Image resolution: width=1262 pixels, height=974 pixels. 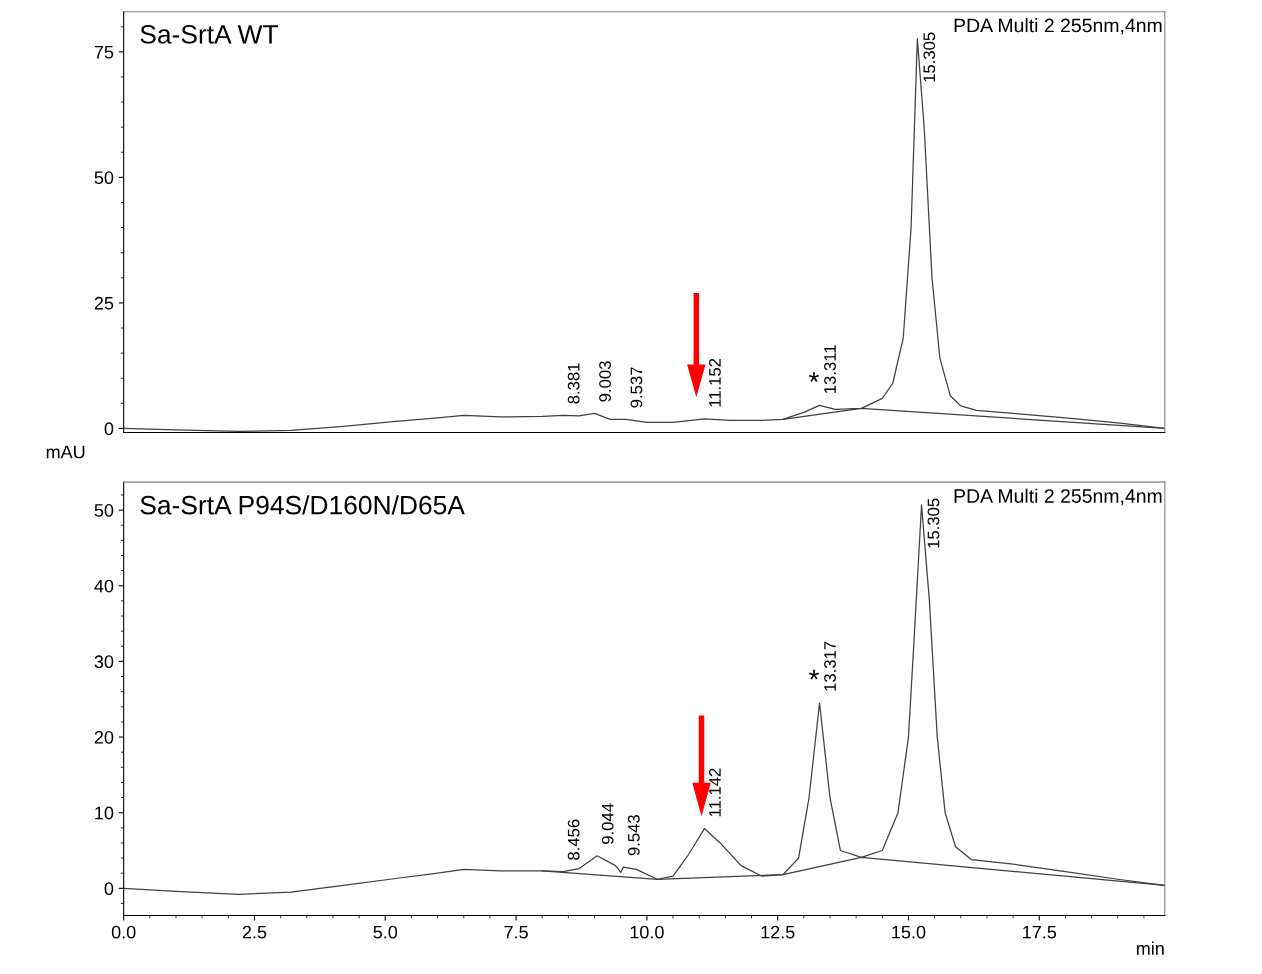 What do you see at coordinates (209, 34) in the screenshot?
I see `chart-title: Sa-SrtA WT` at bounding box center [209, 34].